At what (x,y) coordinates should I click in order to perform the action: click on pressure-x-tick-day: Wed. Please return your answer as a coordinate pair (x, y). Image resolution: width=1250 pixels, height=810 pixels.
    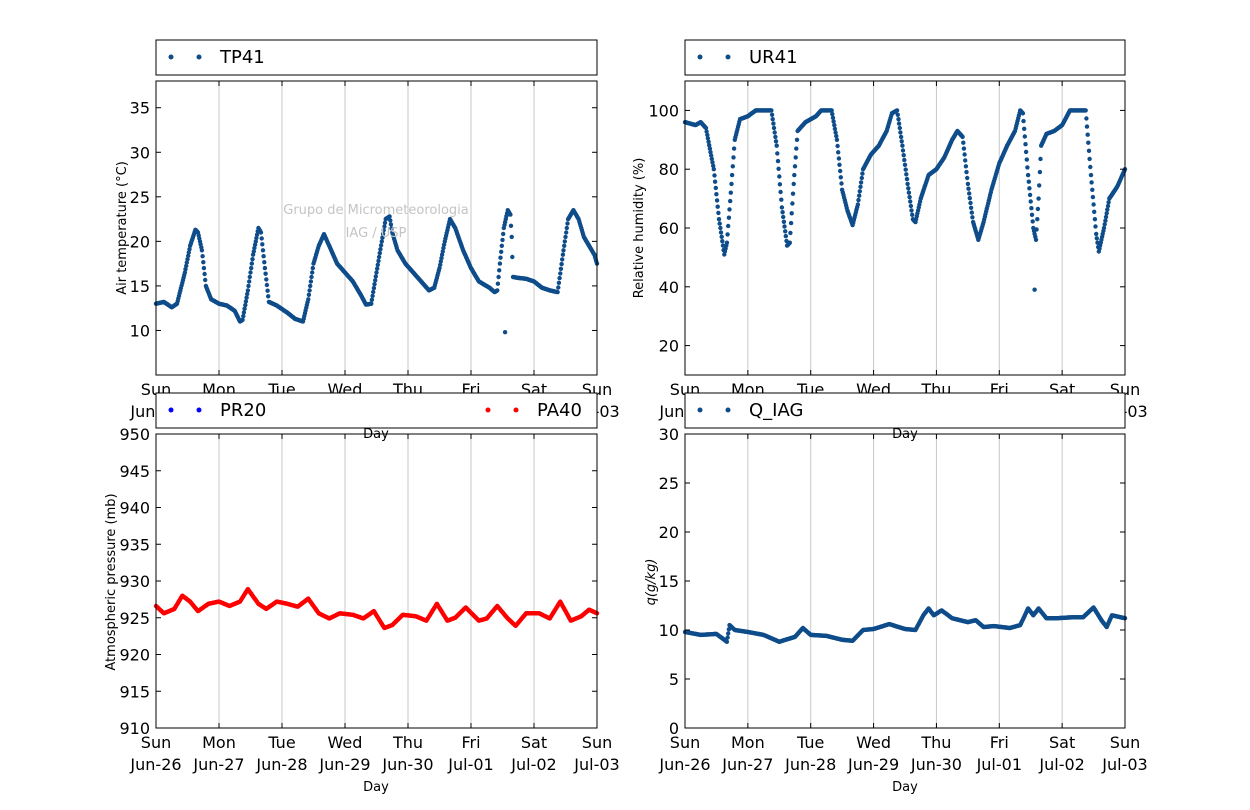
    Looking at the image, I should click on (345, 742).